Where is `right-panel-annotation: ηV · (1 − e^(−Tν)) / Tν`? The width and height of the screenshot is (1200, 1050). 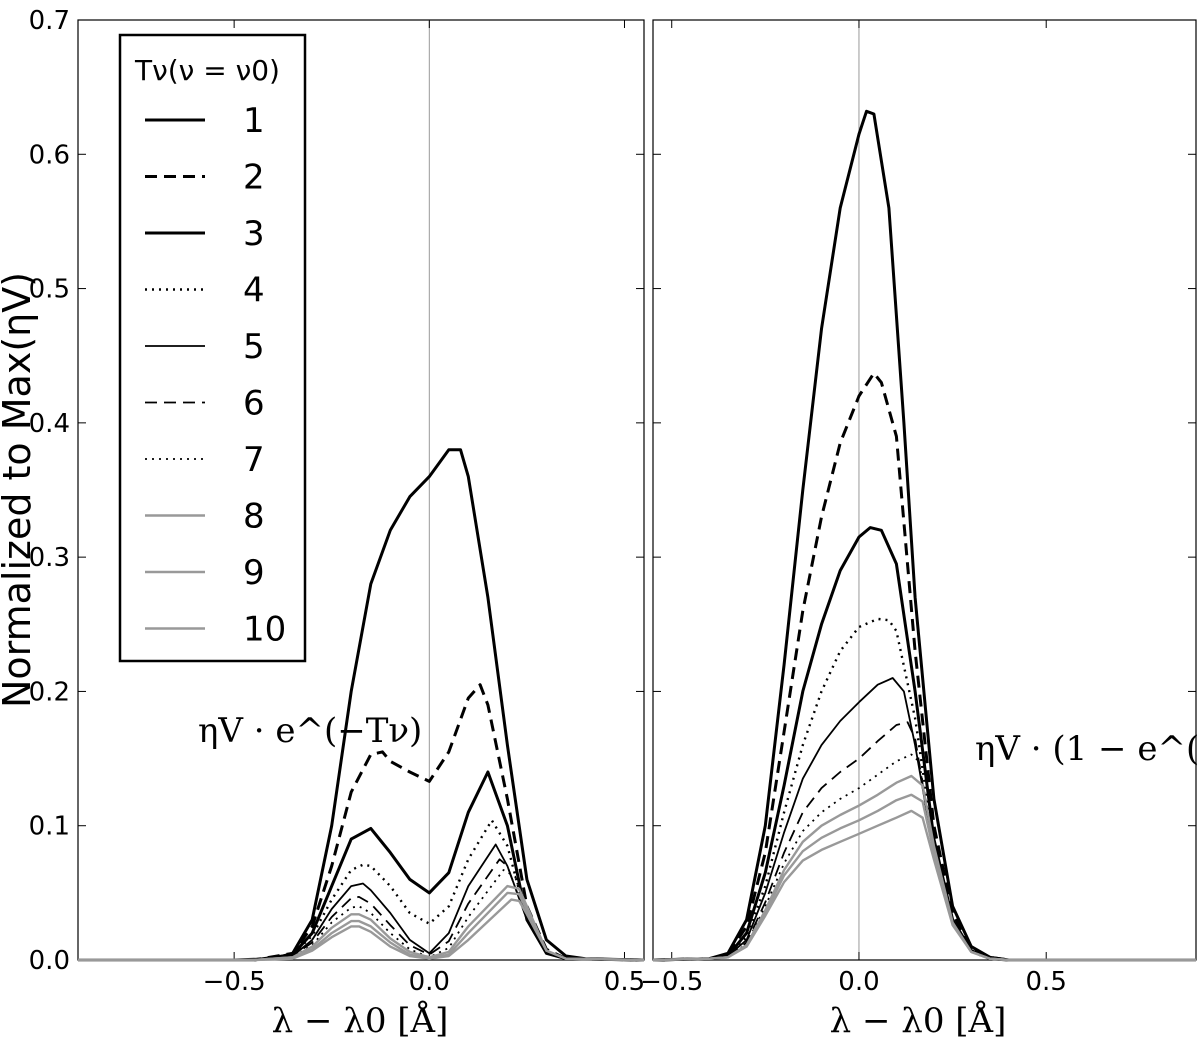
right-panel-annotation: ηV · (1 − e^(−Tν)) / Tν is located at coordinates (1087, 749).